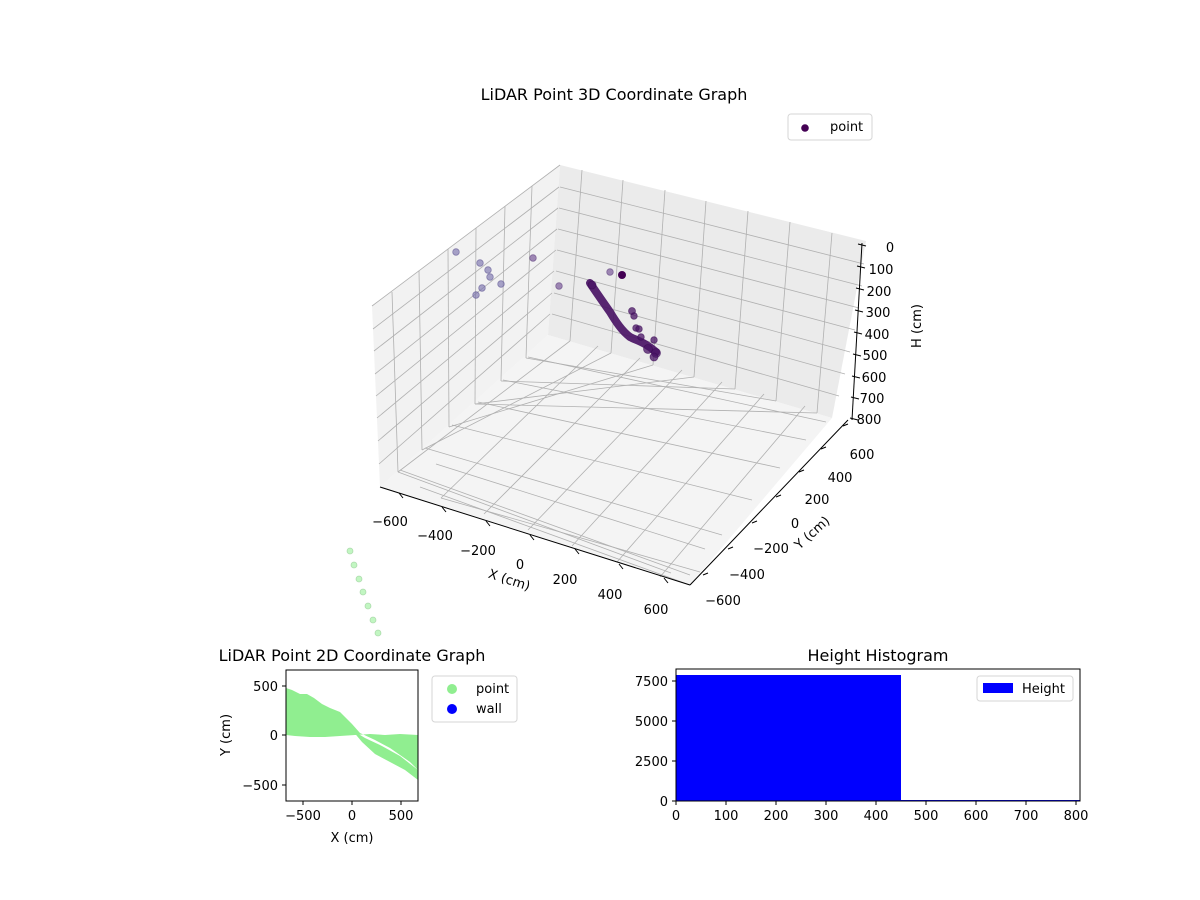 The image size is (1200, 900). What do you see at coordinates (651, 722) in the screenshot?
I see `svg-text: 5000` at bounding box center [651, 722].